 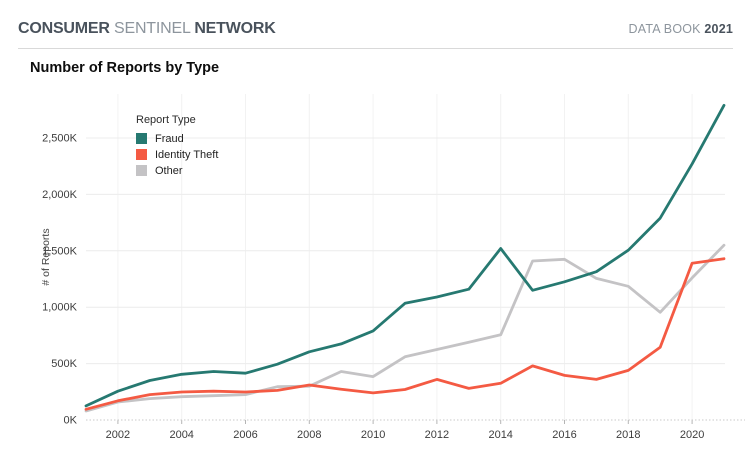 What do you see at coordinates (718, 29) in the screenshot?
I see `databook-year: 2021` at bounding box center [718, 29].